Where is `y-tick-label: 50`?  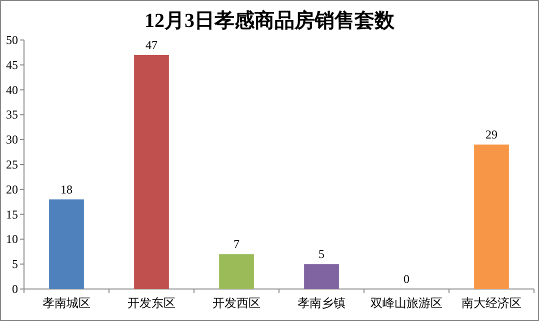 y-tick-label: 50 is located at coordinates (12, 40).